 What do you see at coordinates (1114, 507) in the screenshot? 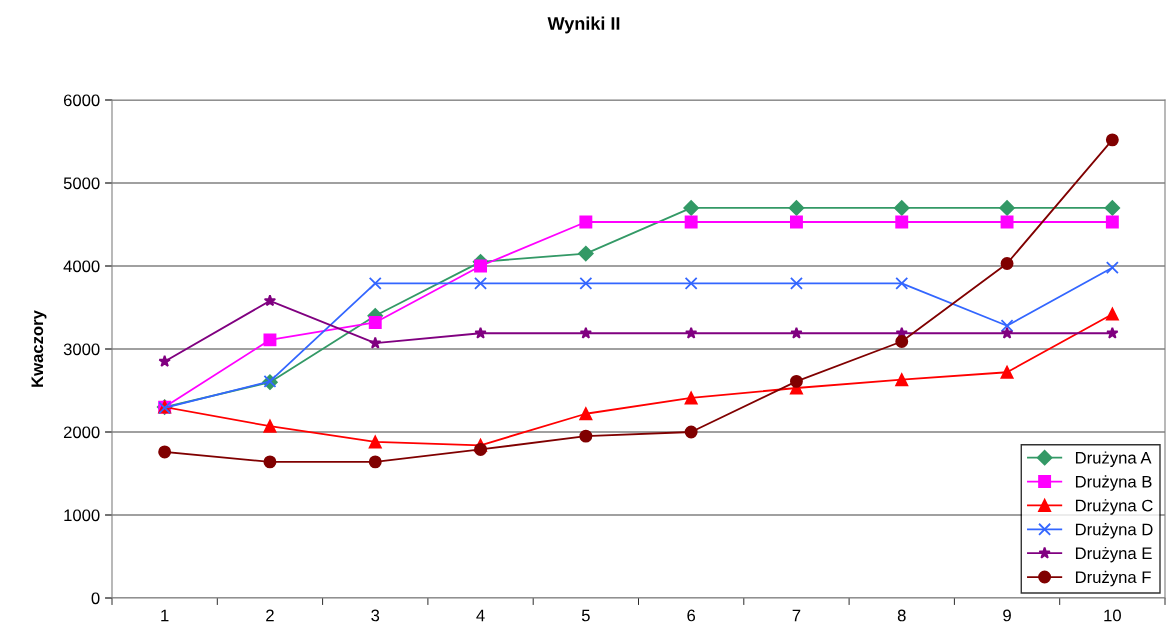
I see `legend-label: Drużyna C` at bounding box center [1114, 507].